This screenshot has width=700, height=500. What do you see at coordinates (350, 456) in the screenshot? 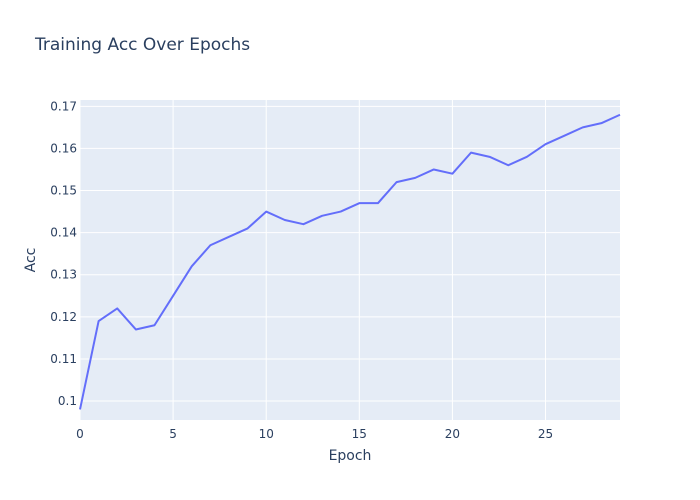
I see `x-axis-title: Epoch` at bounding box center [350, 456].